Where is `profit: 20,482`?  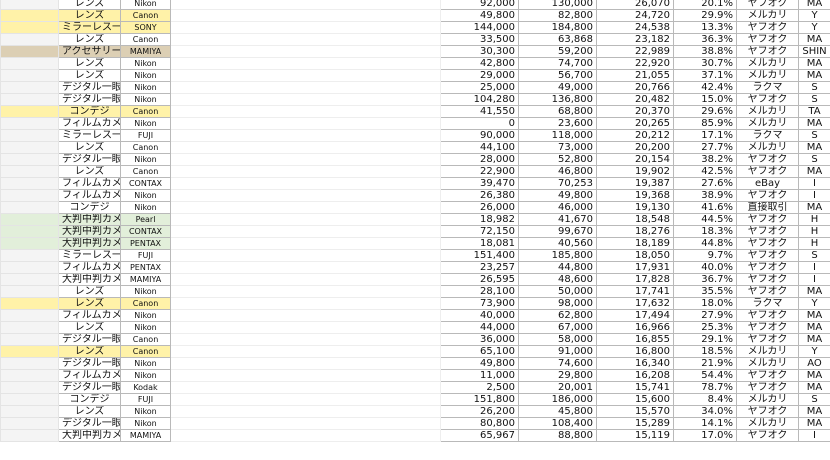
profit: 20,482 is located at coordinates (635, 99).